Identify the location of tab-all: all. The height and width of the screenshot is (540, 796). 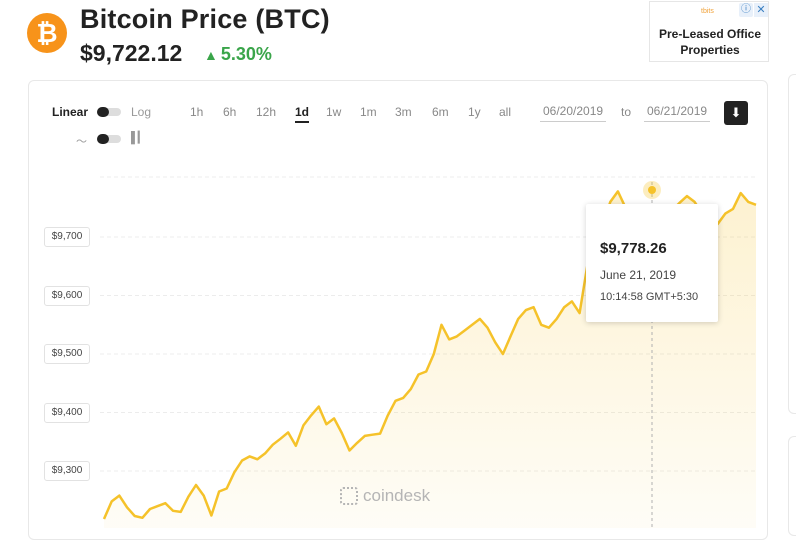
(505, 112).